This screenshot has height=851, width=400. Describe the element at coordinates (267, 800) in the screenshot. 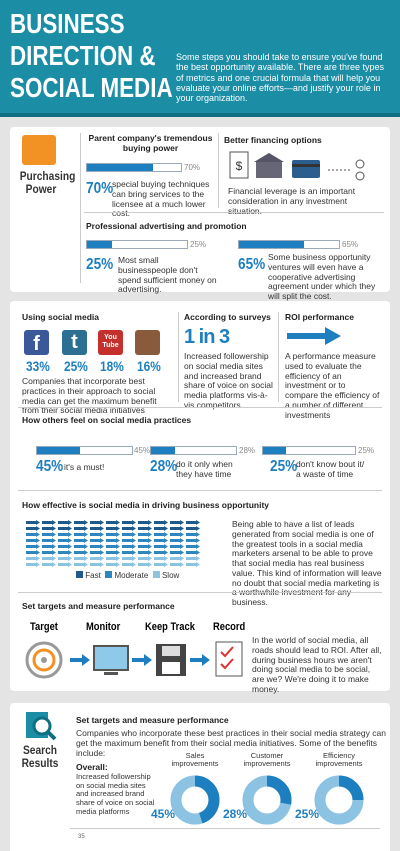

I see `donut-segment` at that location.